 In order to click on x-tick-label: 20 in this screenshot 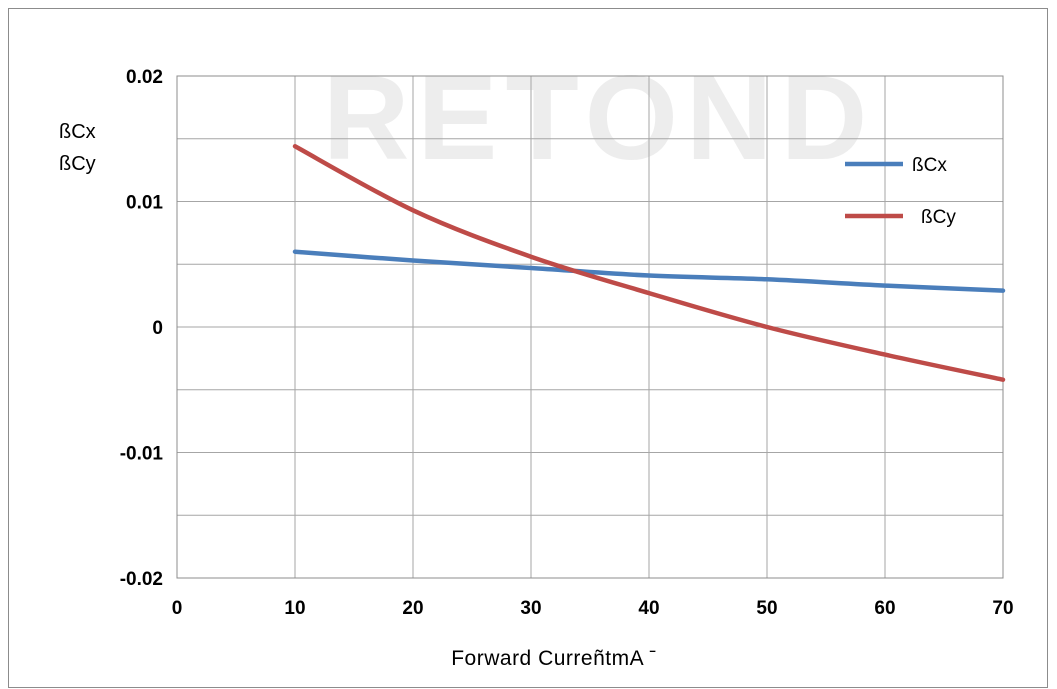, I will do `click(412, 608)`.